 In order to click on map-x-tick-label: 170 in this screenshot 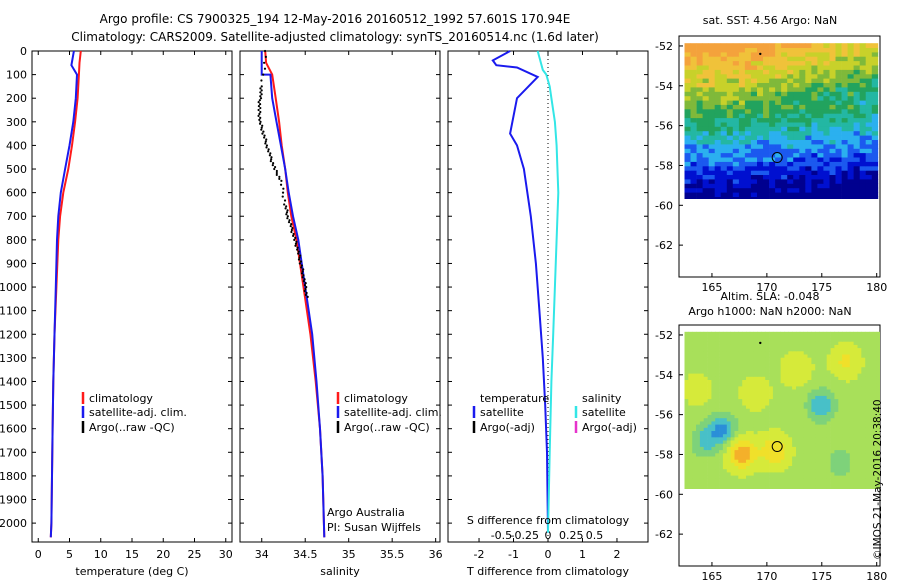, I will do `click(766, 287)`.